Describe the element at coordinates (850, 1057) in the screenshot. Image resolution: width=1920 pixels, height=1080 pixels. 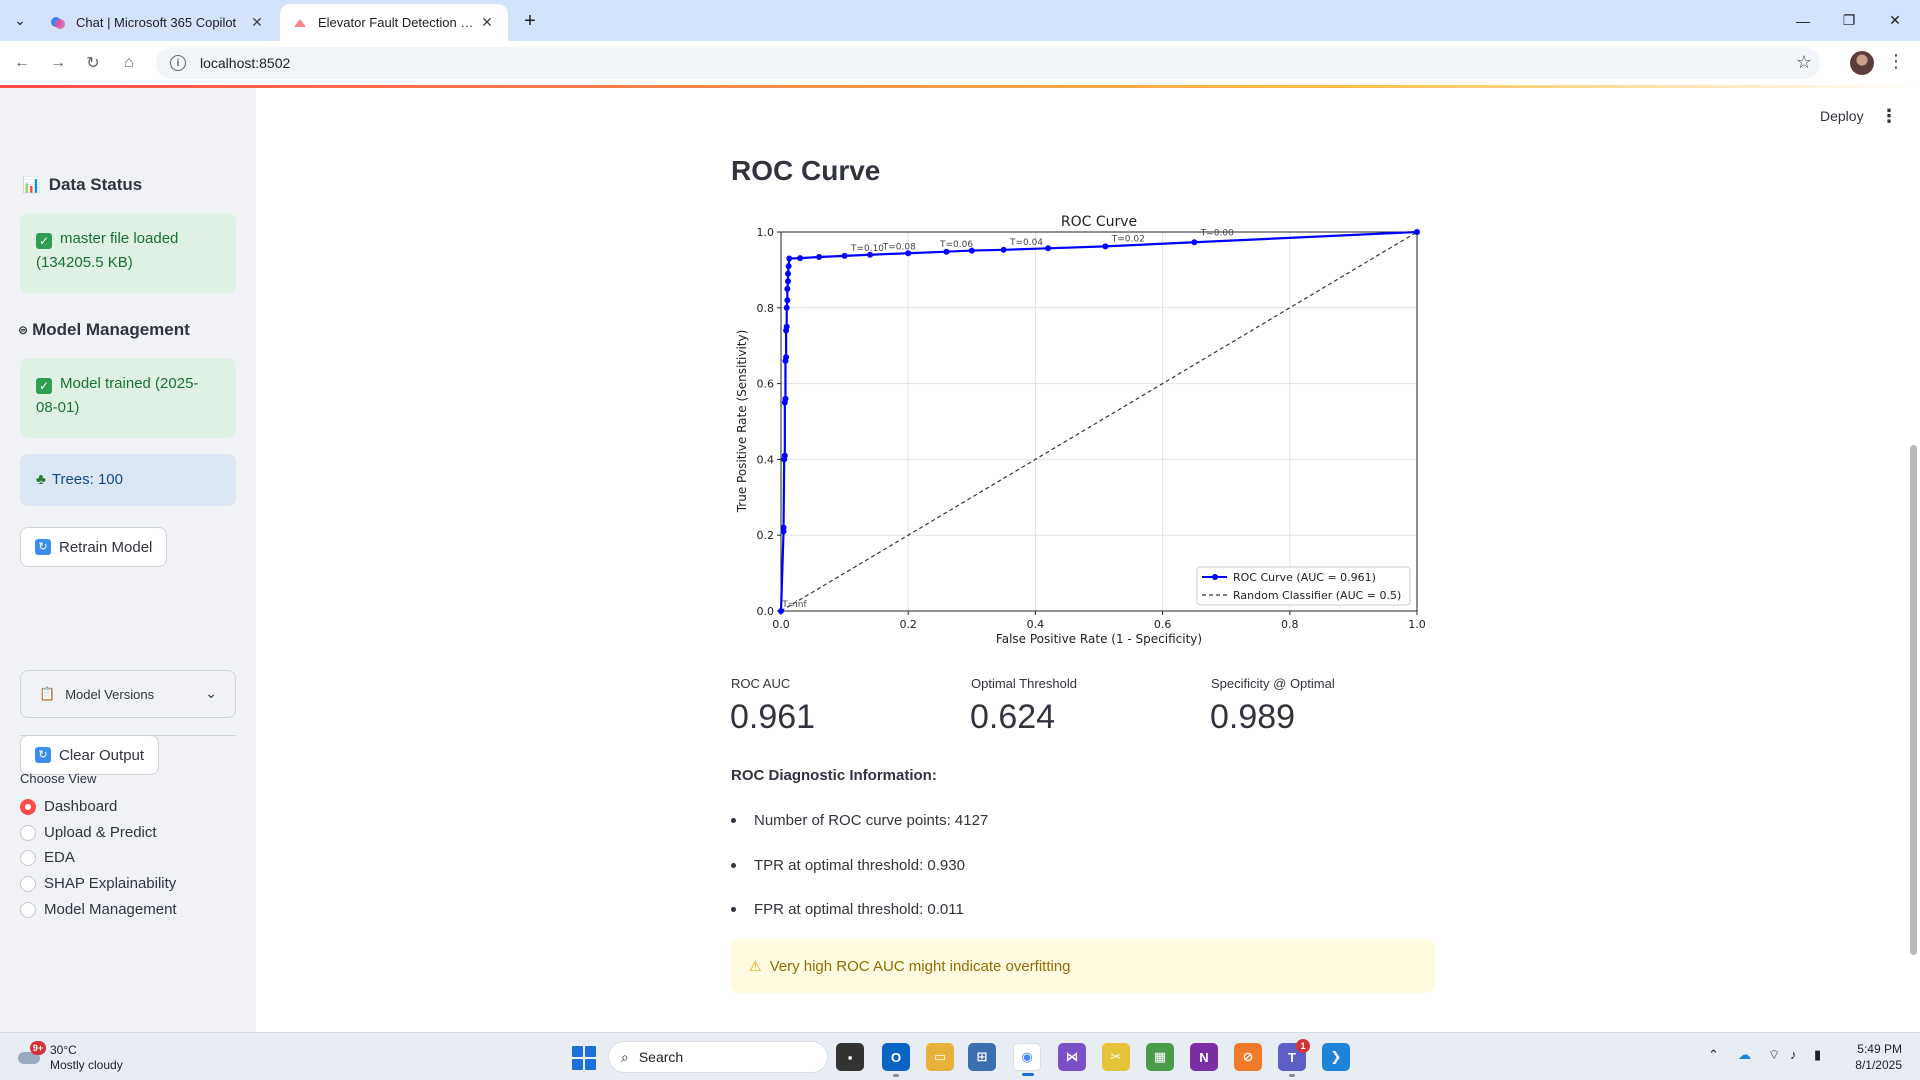
I see `task-view-icon: ▪` at that location.